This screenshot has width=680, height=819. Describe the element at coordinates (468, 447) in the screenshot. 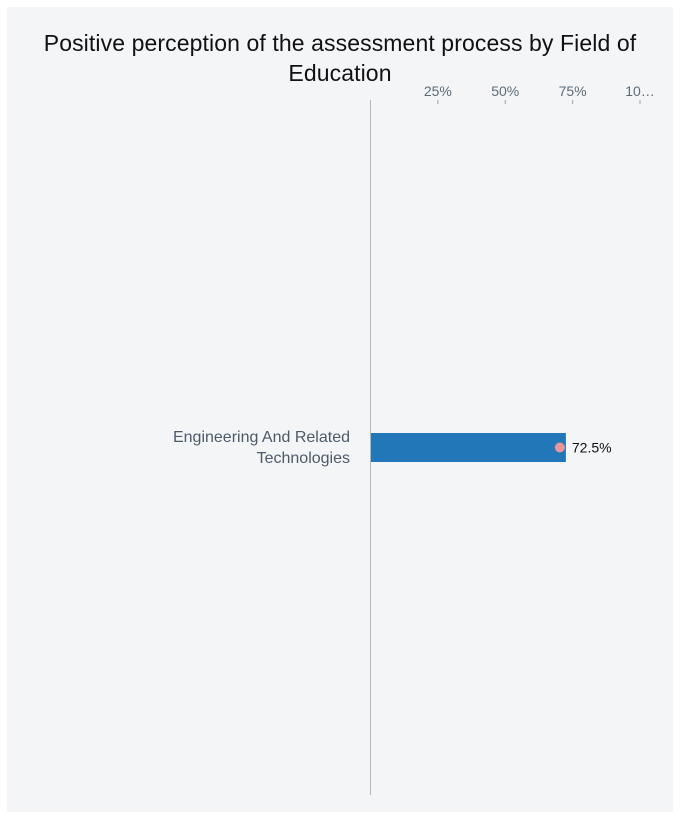

I see `bar` at that location.